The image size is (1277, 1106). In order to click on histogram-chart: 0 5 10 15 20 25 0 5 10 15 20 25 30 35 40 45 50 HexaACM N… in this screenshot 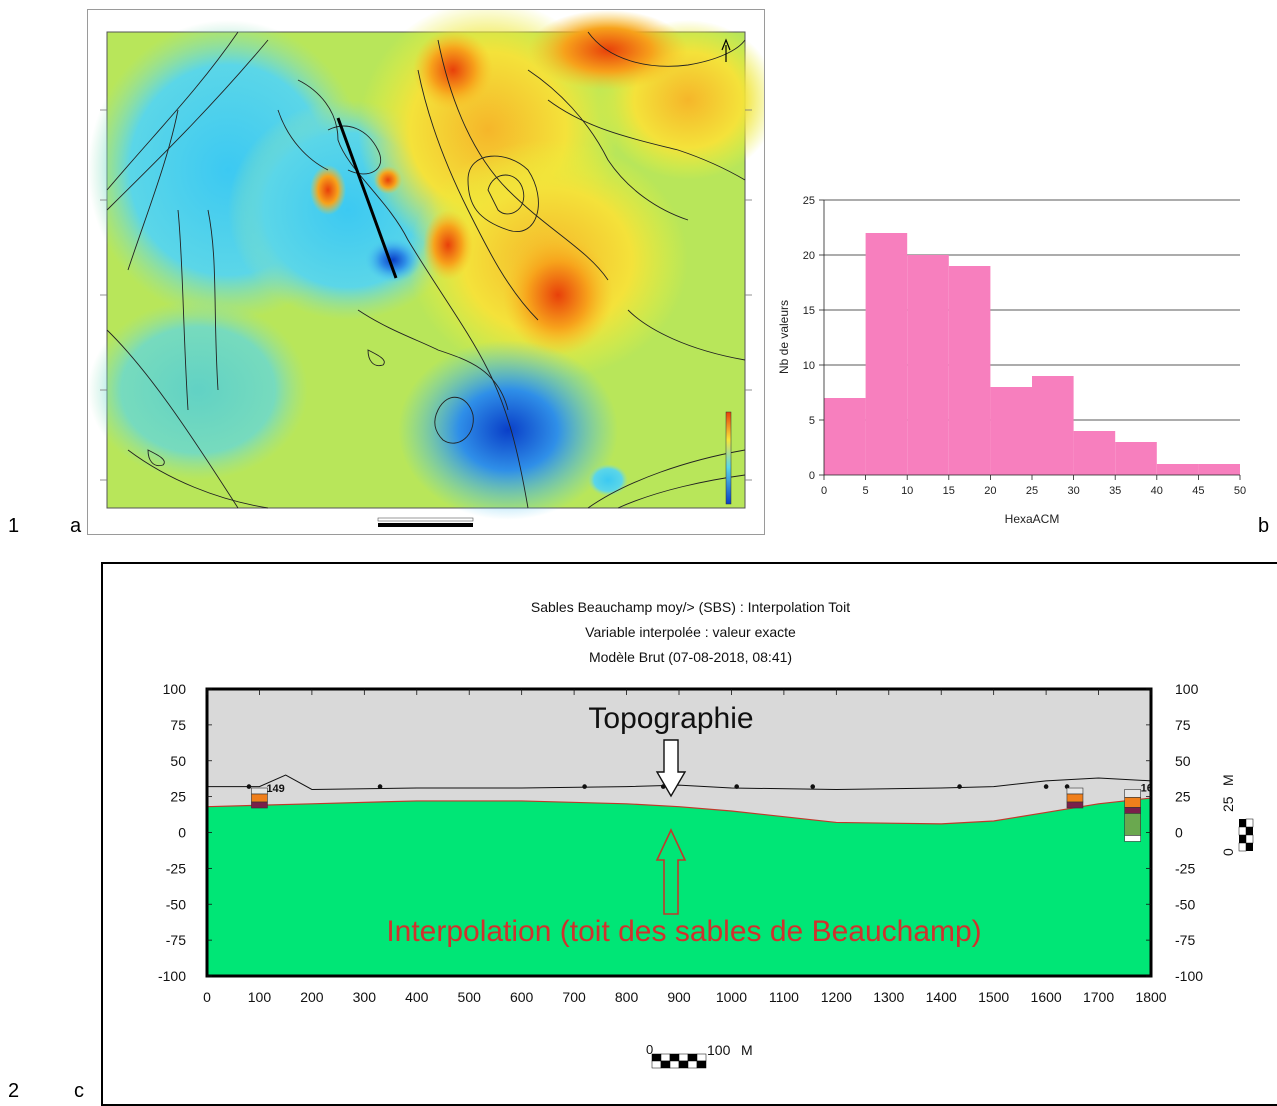, I will do `click(1011, 360)`.